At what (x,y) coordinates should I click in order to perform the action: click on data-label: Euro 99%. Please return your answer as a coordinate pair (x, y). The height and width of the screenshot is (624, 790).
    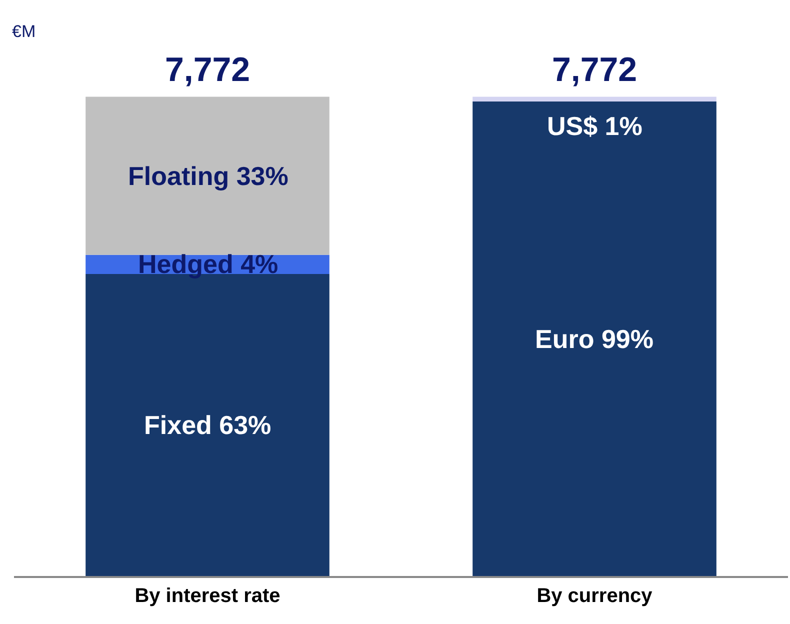
    Looking at the image, I should click on (594, 339).